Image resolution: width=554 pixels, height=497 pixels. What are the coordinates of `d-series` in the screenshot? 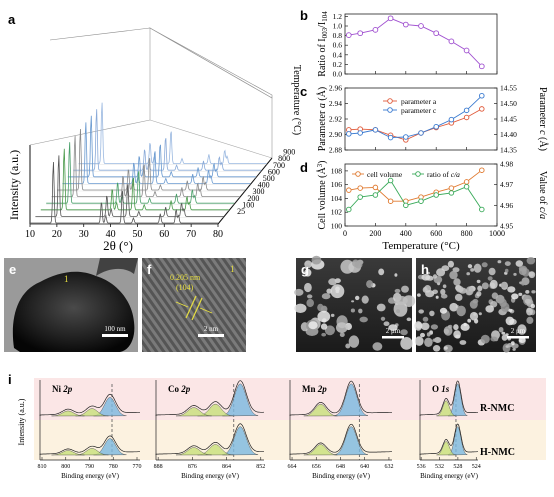 It's located at (415, 190).